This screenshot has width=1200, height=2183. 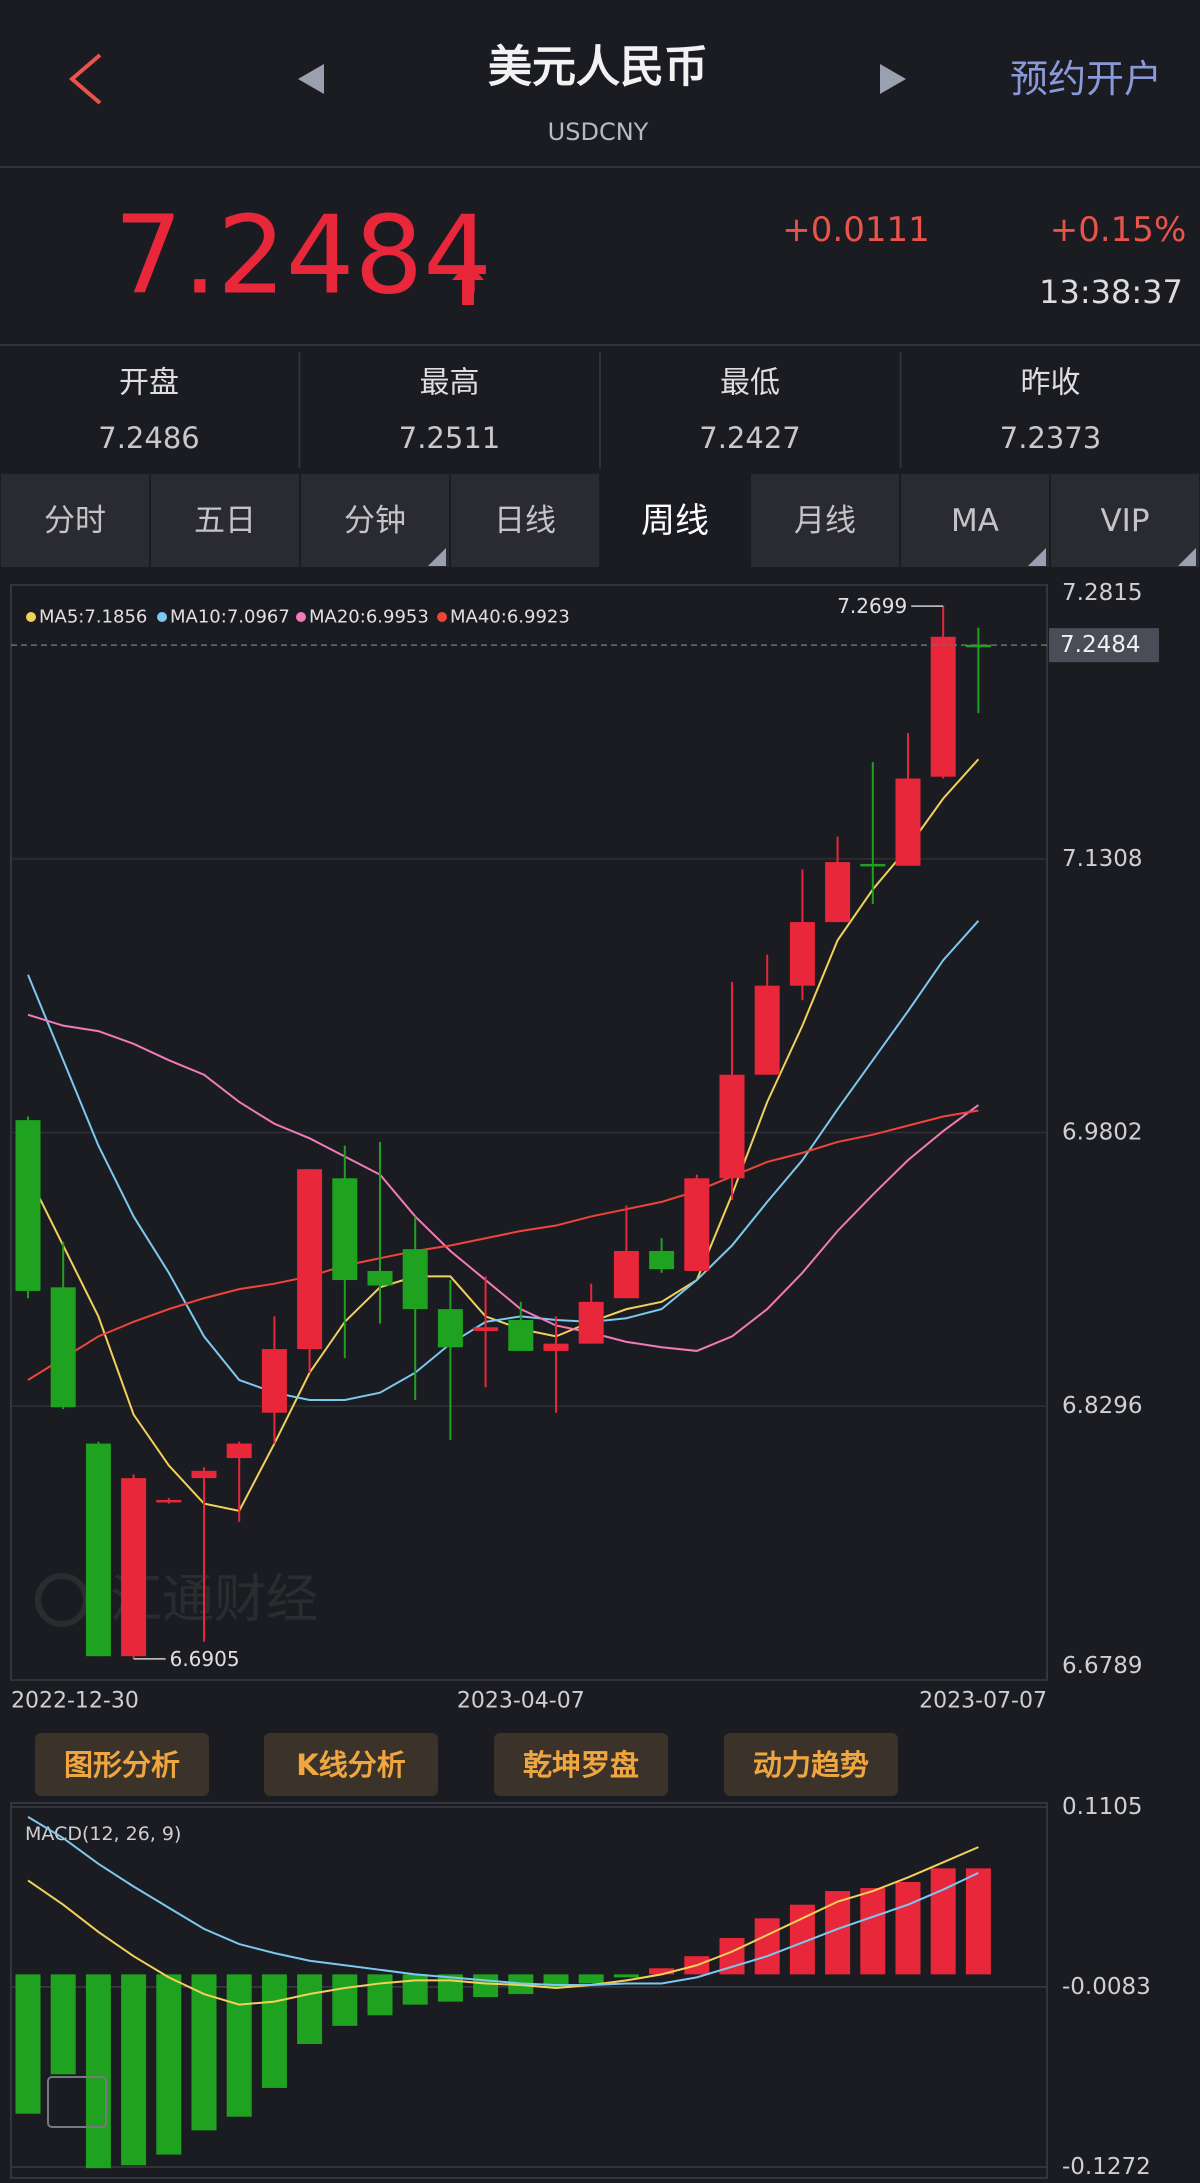 I want to click on stat-label: 开盘, so click(x=149, y=383).